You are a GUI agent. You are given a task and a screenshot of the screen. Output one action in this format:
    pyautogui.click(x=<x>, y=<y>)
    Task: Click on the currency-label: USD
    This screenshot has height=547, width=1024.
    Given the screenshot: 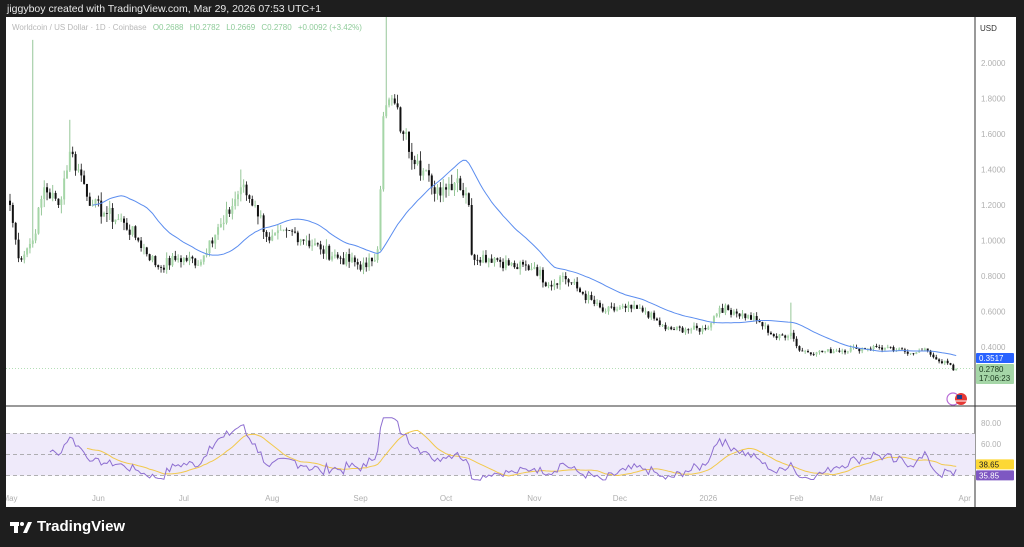 What is the action you would take?
    pyautogui.click(x=988, y=28)
    